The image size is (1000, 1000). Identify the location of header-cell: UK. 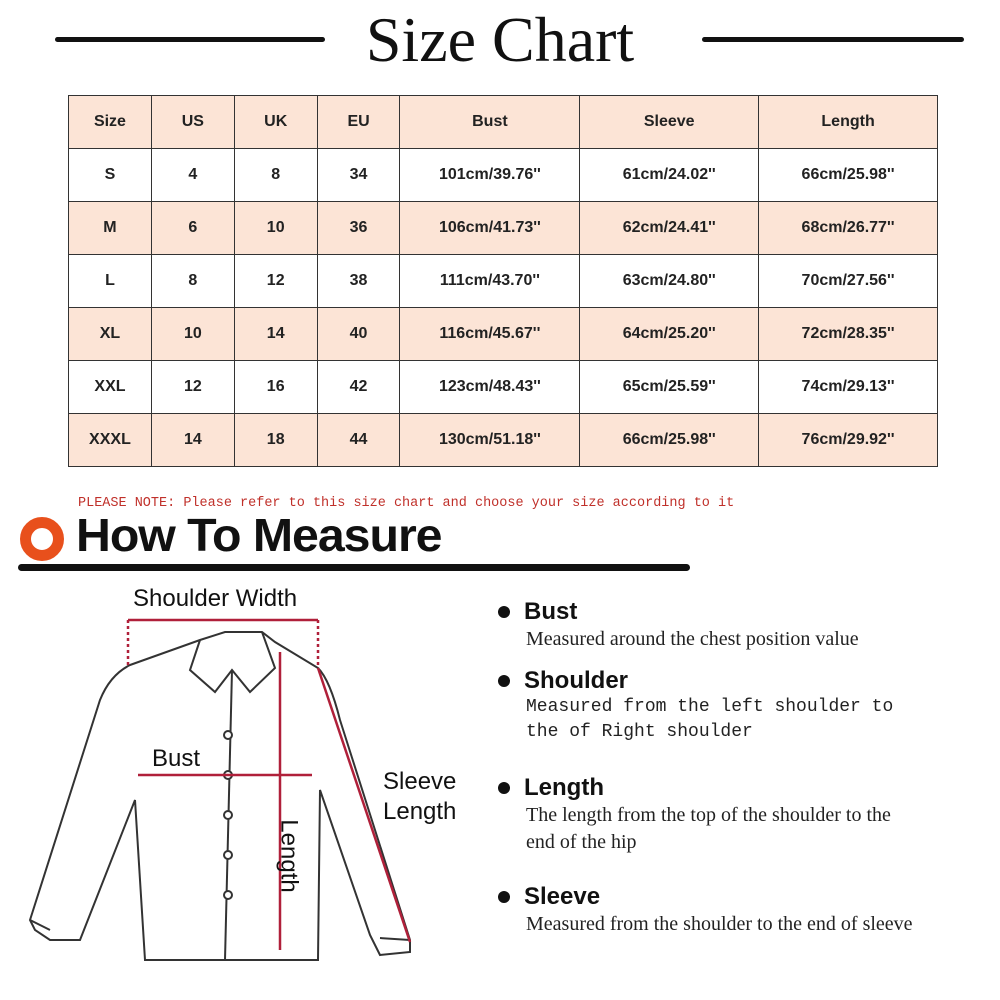
(275, 122).